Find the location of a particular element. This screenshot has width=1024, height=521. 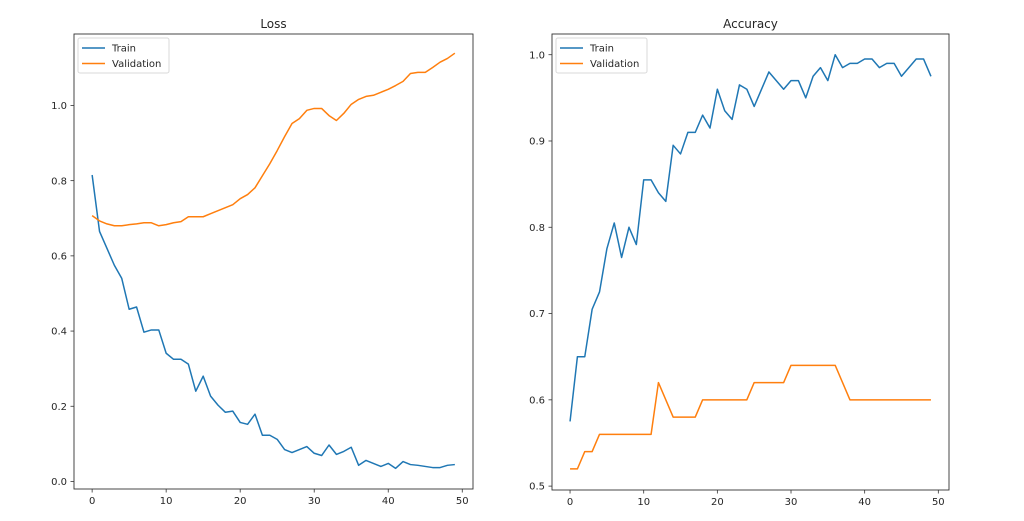

y-tick-label: 0.4 is located at coordinates (59, 332).